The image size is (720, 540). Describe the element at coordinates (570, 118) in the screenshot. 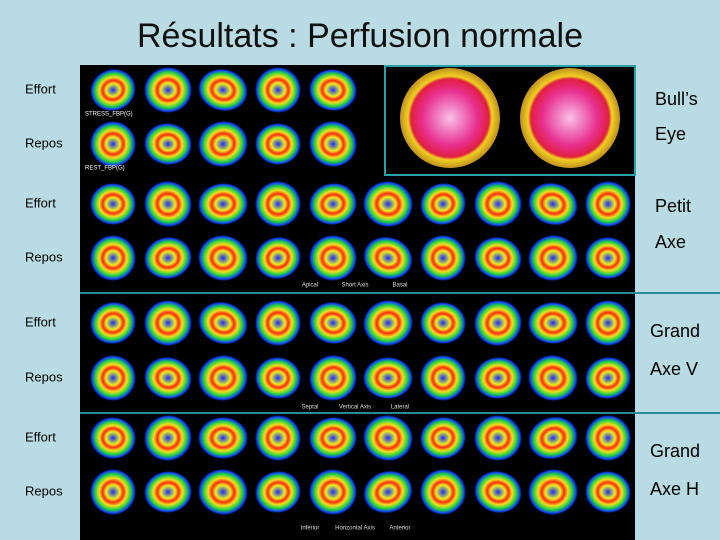

I see `bulls-eye-rest` at that location.